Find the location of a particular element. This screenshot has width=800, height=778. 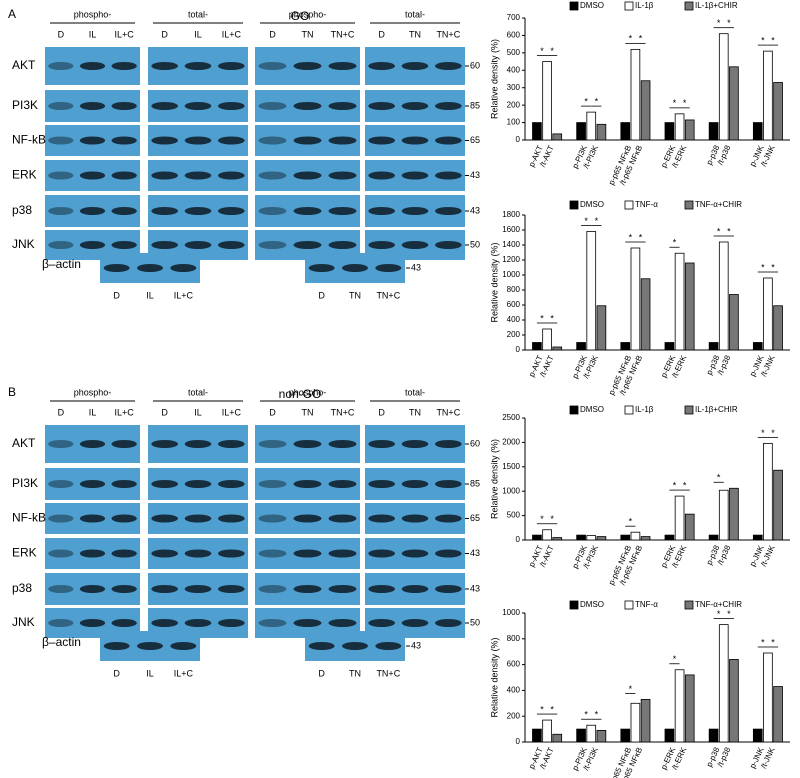

lane-label: IL+C is located at coordinates (125, 34).